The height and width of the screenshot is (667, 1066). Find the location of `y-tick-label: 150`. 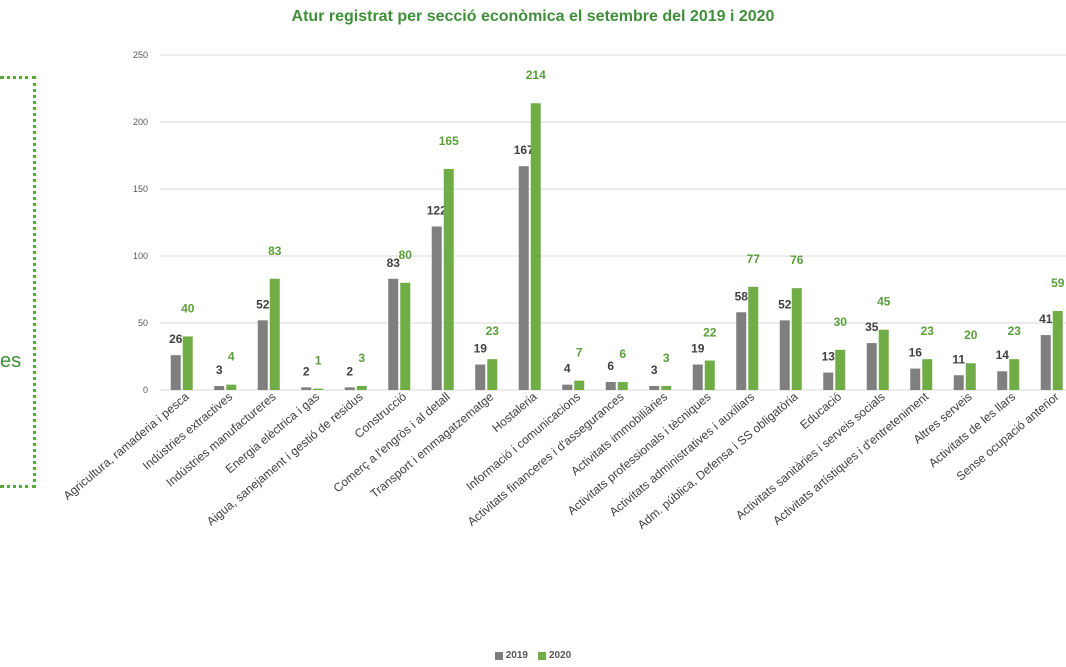

y-tick-label: 150 is located at coordinates (140, 189).